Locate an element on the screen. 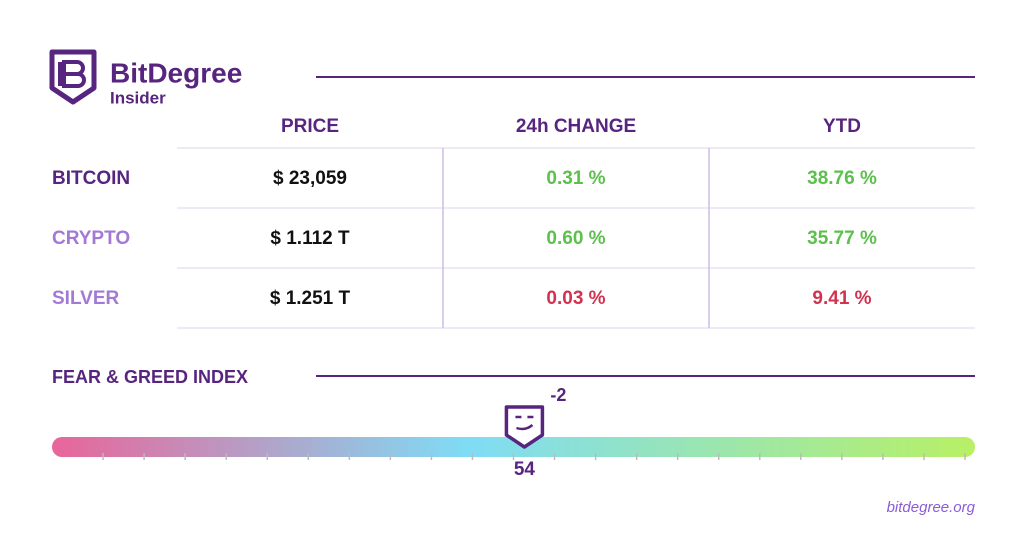  column-header: PRICE is located at coordinates (310, 126).